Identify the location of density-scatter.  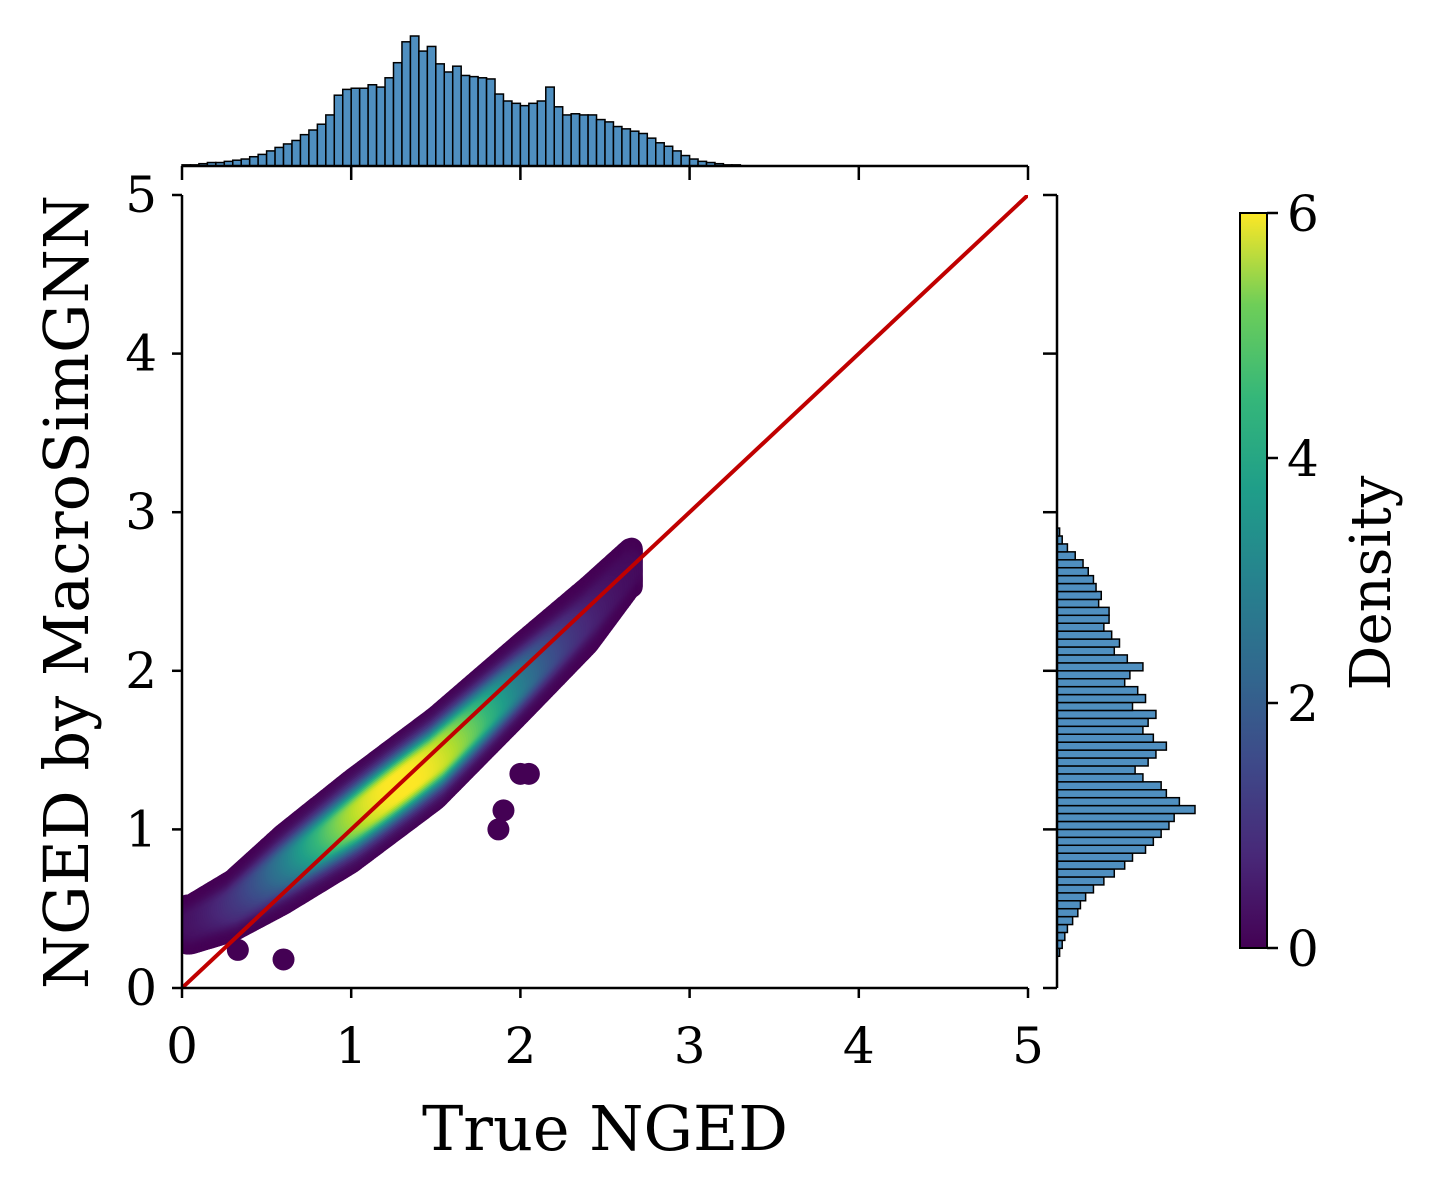
(409, 754).